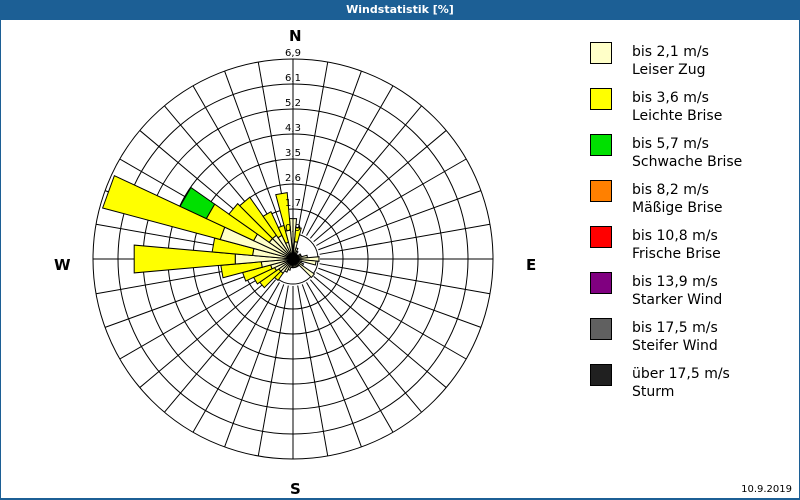 The width and height of the screenshot is (800, 500). Describe the element at coordinates (677, 300) in the screenshot. I see `legend-label: Starker Wind` at that location.